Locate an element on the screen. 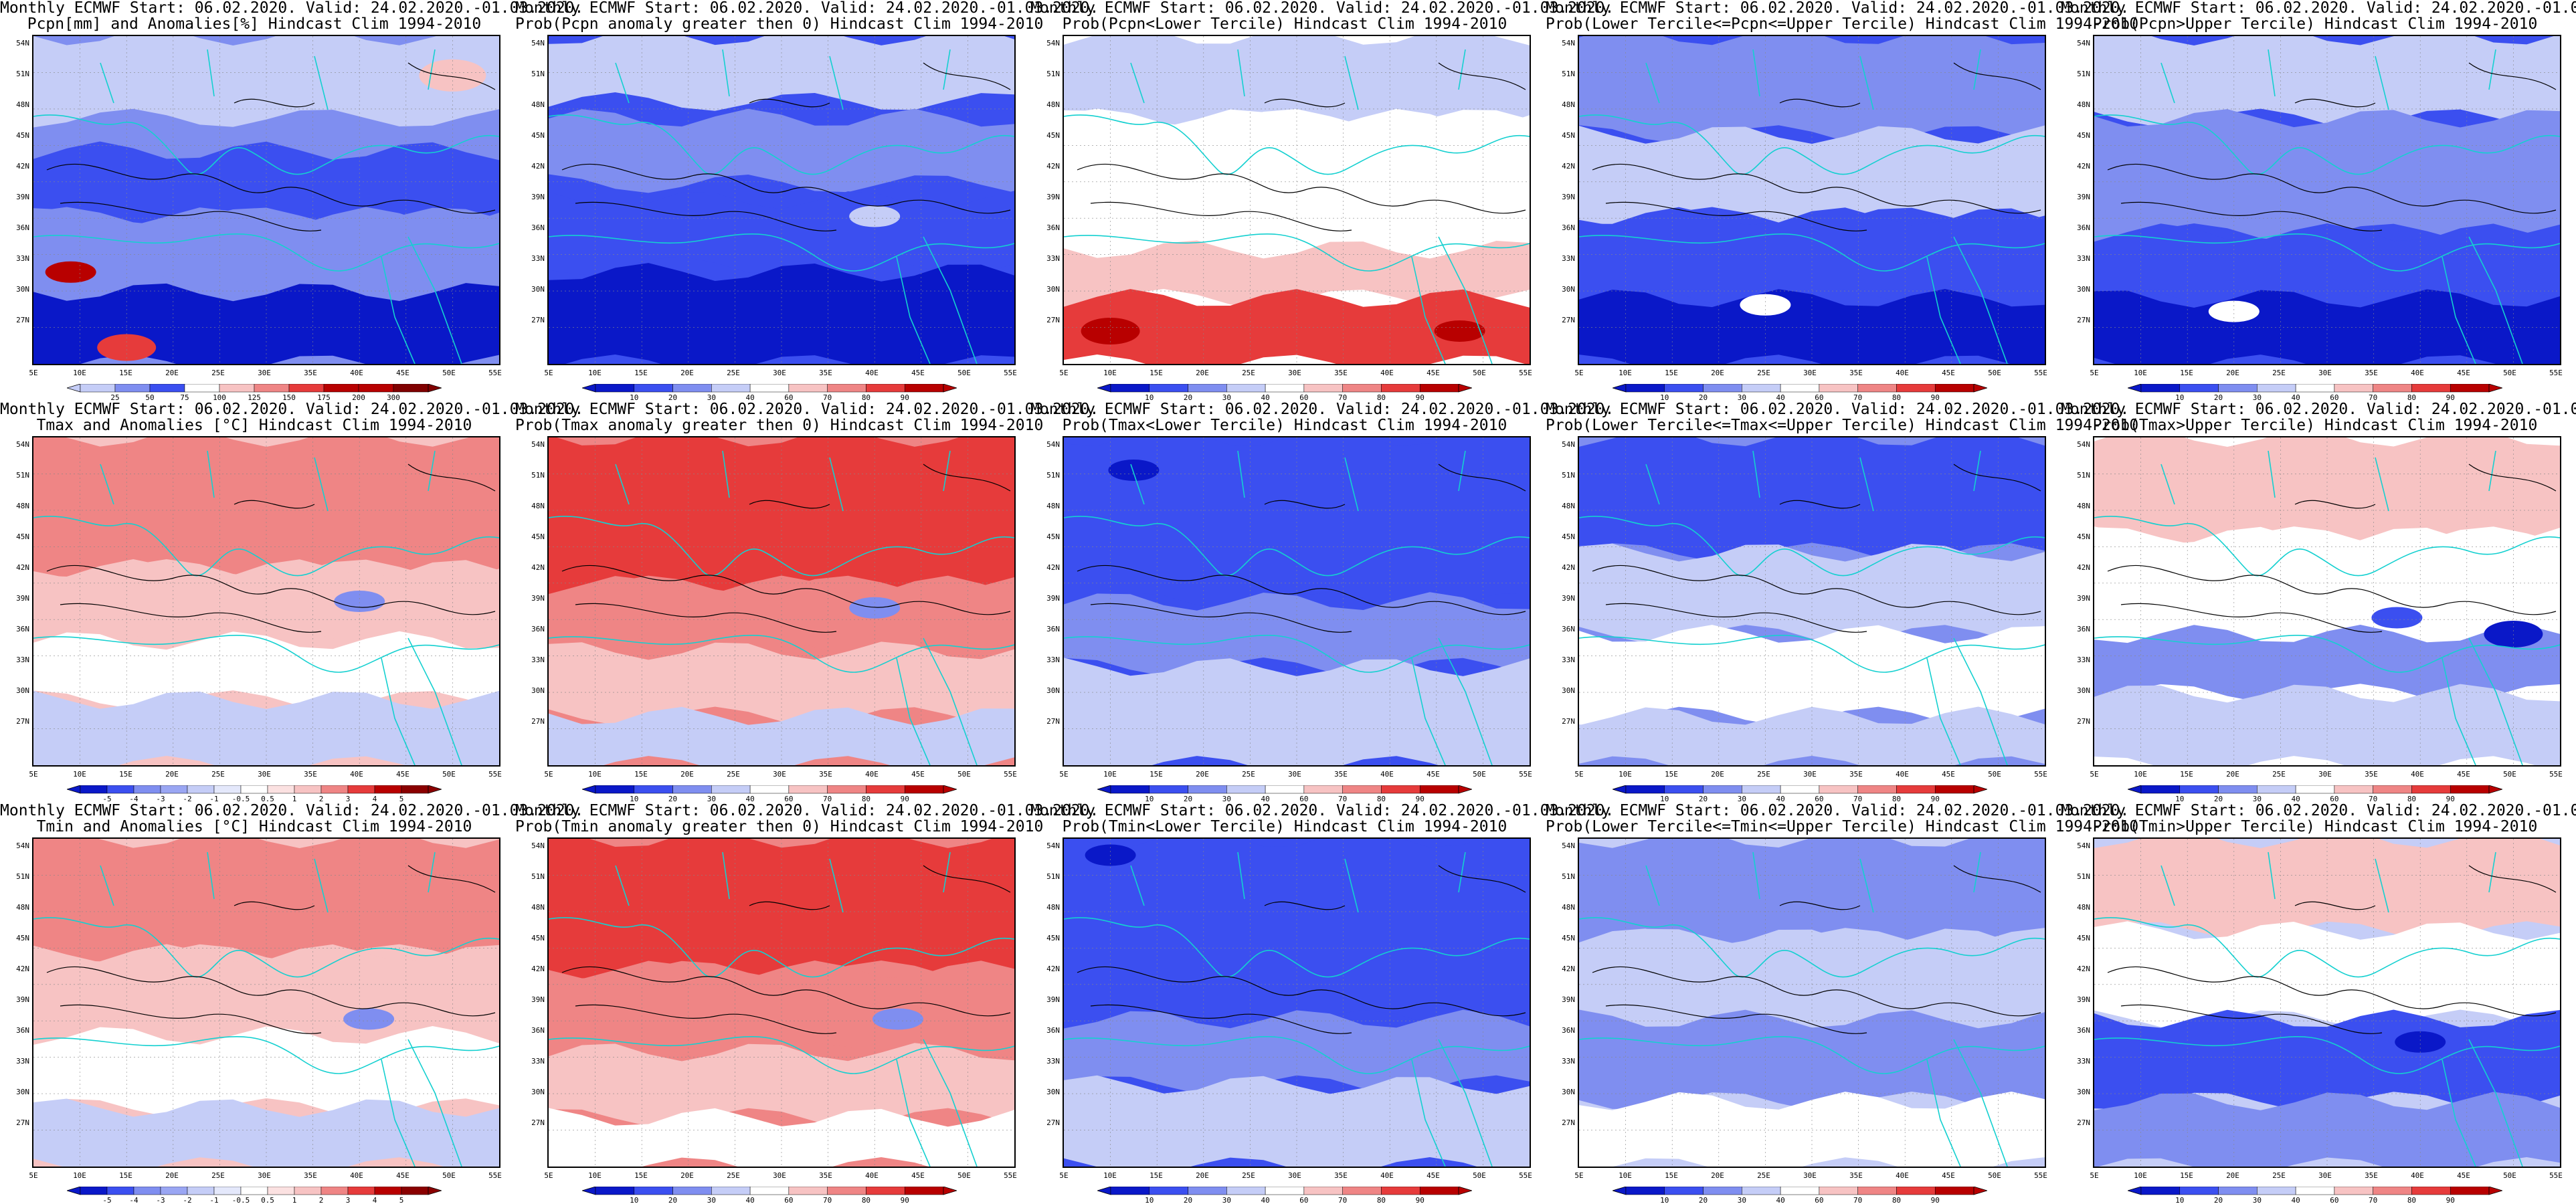 This screenshot has width=2576, height=1204. colorbar-tick-label: 3 is located at coordinates (348, 799).